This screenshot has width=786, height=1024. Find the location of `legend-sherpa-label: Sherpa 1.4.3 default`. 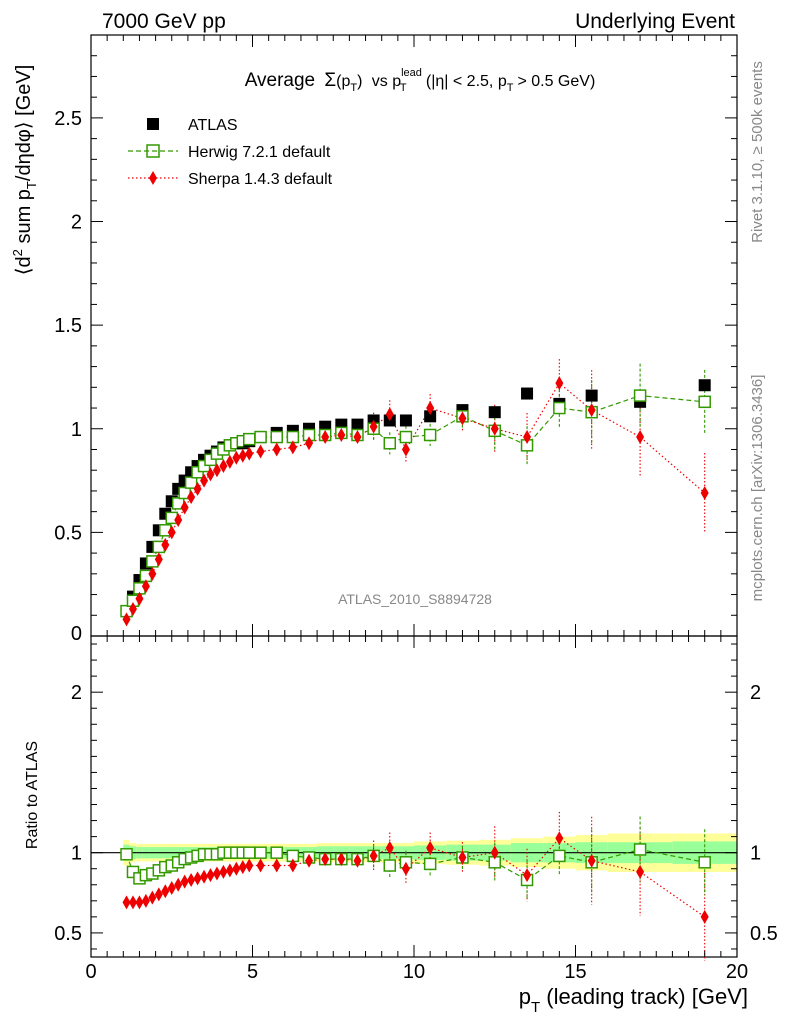

legend-sherpa-label: Sherpa 1.4.3 default is located at coordinates (260, 179).